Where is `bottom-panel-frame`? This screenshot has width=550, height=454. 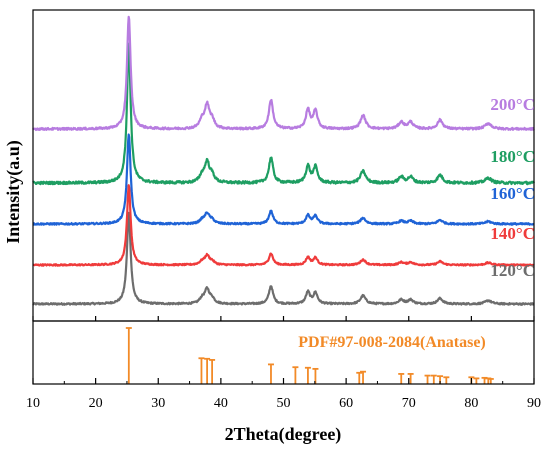
bottom-panel-frame is located at coordinates (283, 352).